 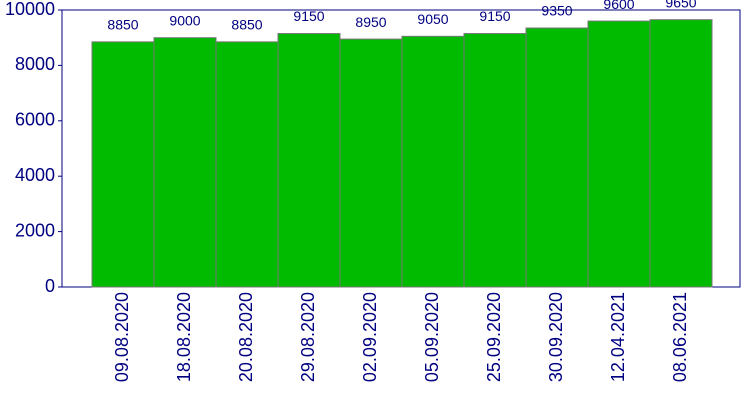 What do you see at coordinates (432, 337) in the screenshot?
I see `x-tick-label: 05.09.2020` at bounding box center [432, 337].